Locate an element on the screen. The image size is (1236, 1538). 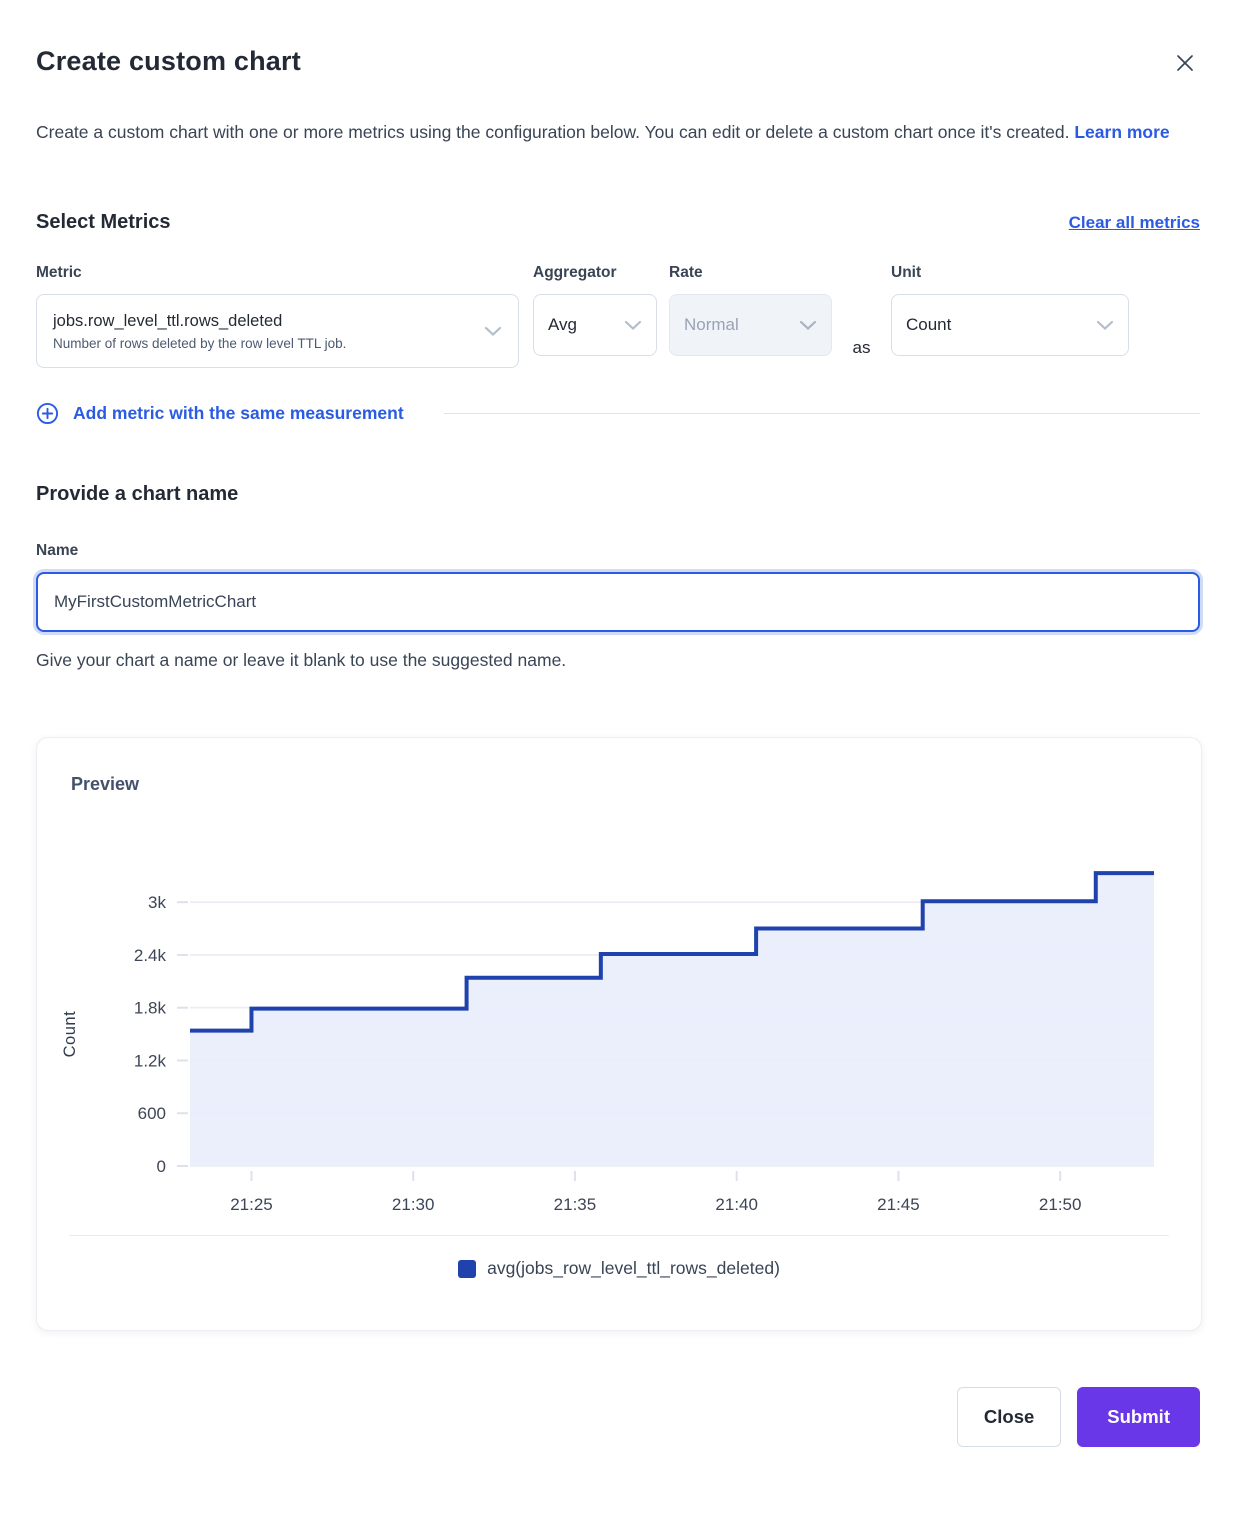
metric-label: Metric is located at coordinates (59, 272).